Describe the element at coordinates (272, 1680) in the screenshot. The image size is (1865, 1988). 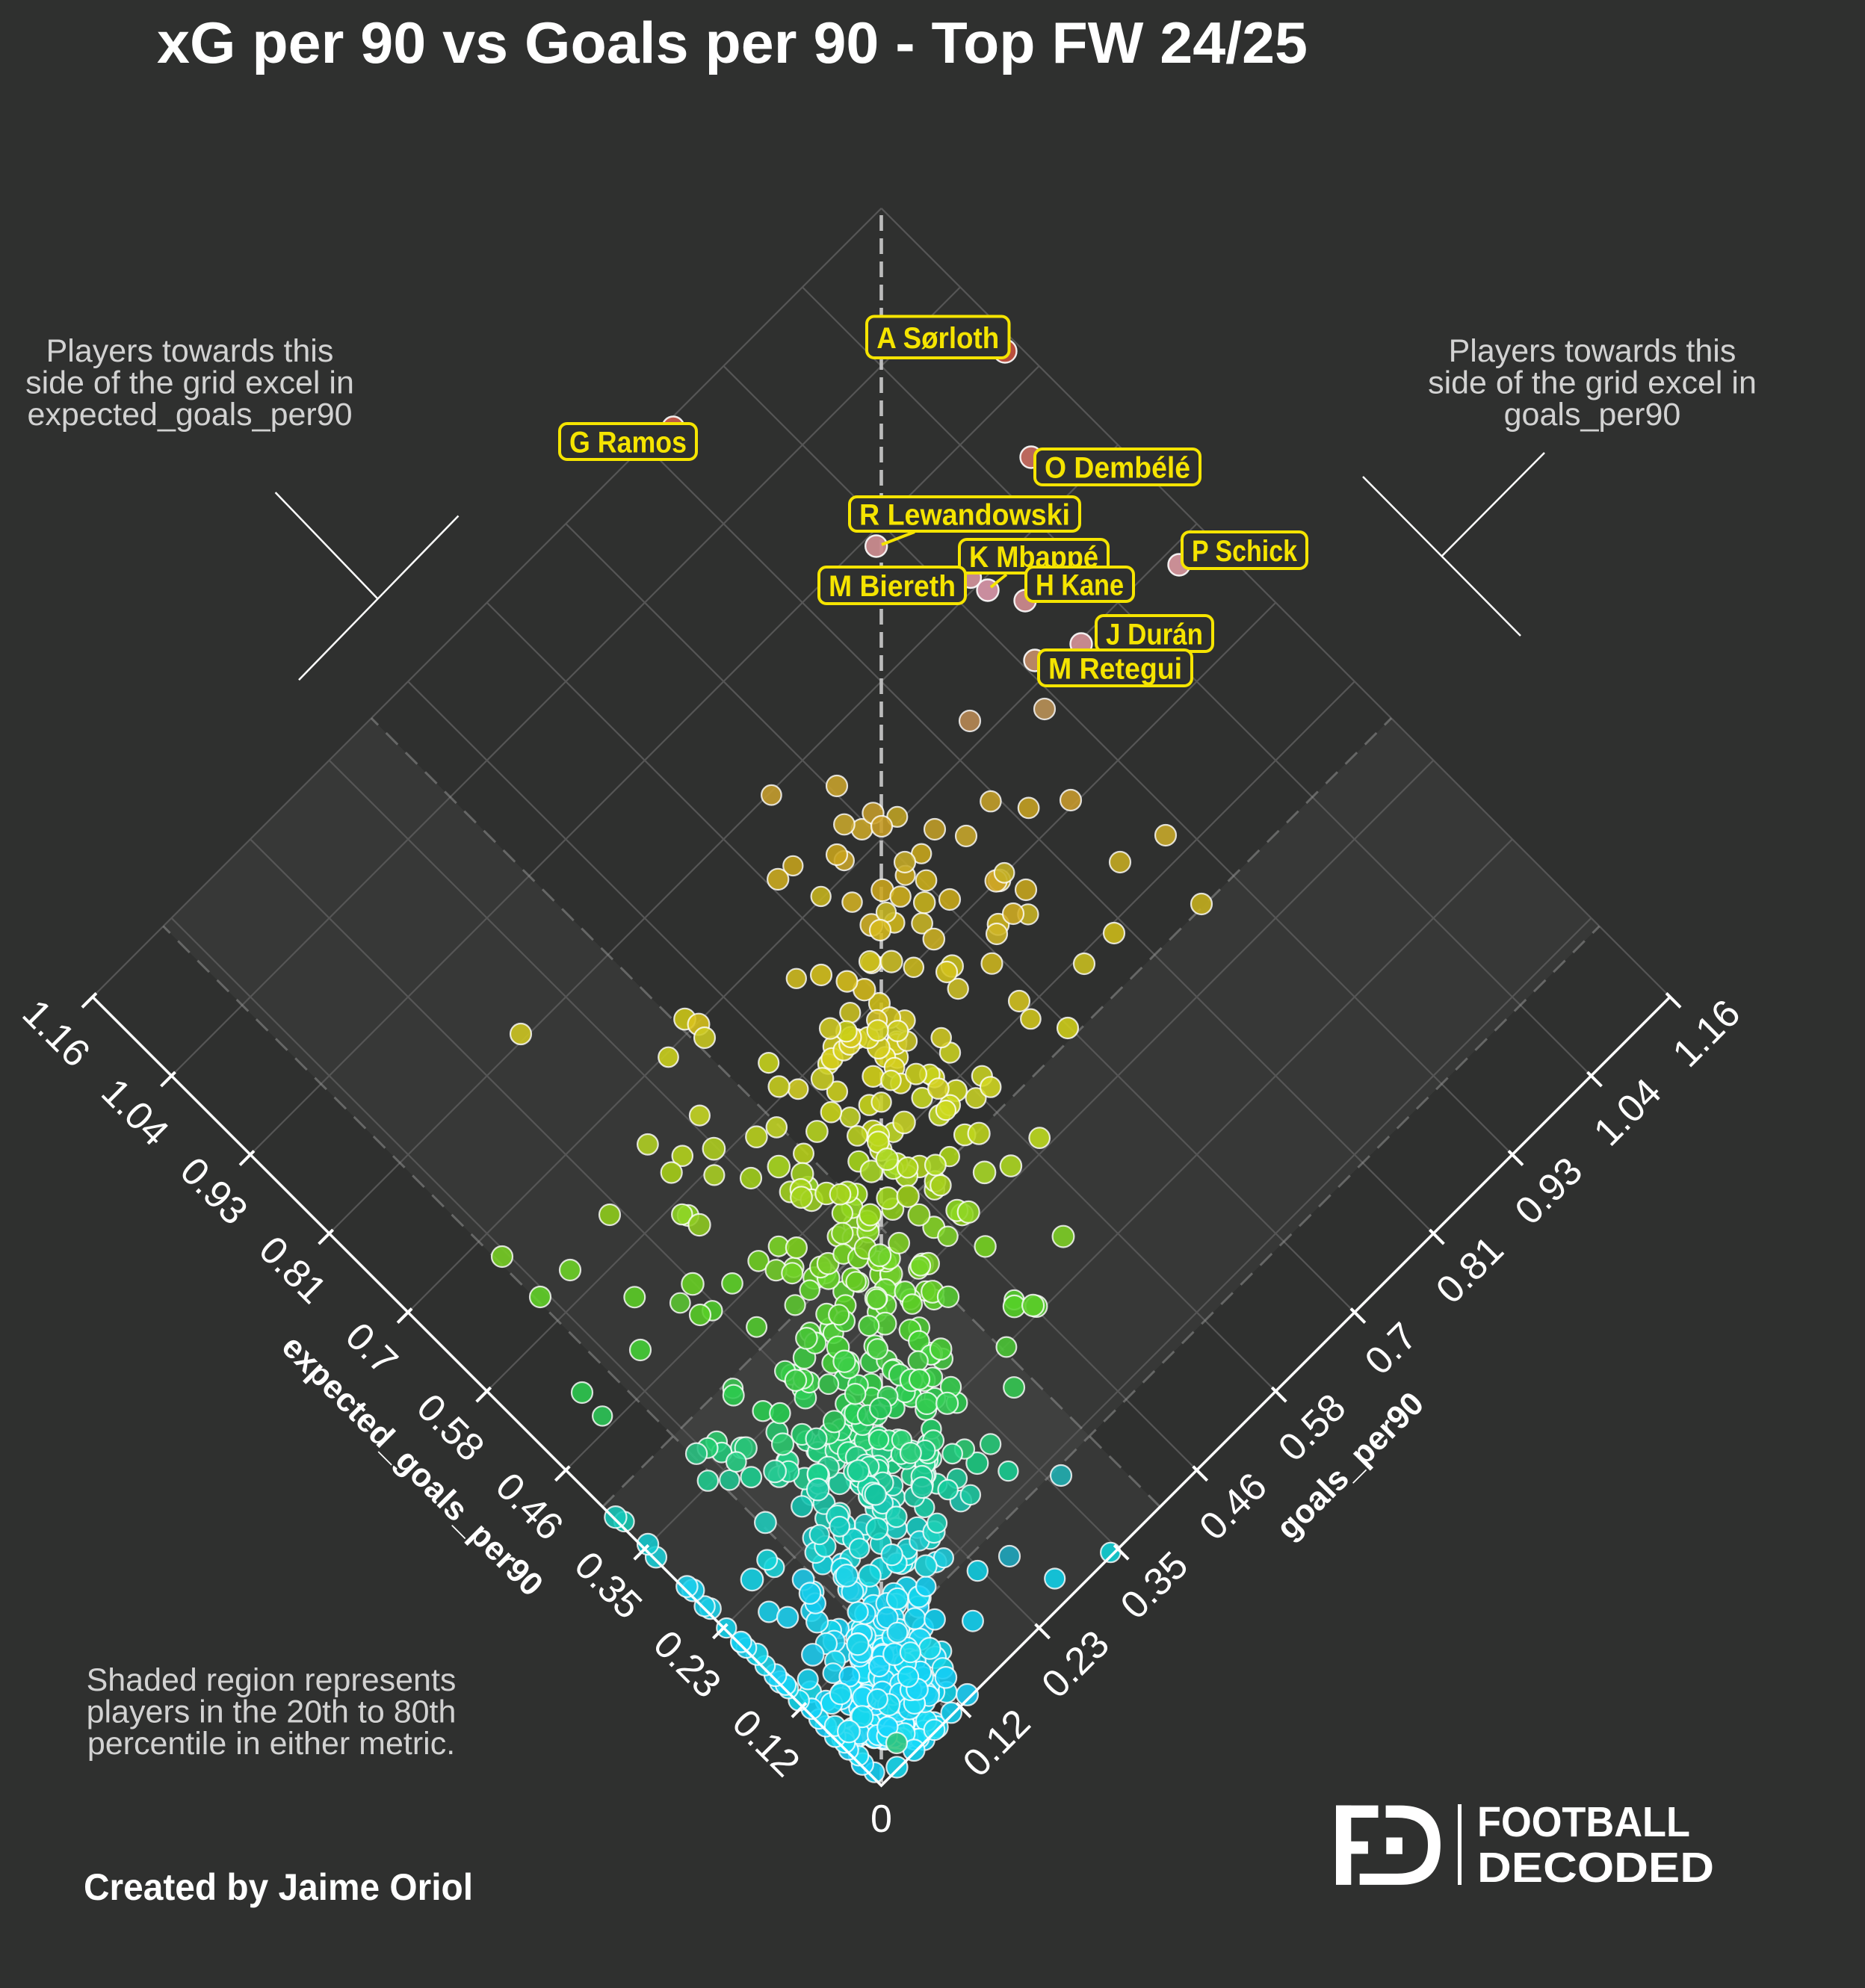
I see `svg-text: Shaded region represents` at that location.